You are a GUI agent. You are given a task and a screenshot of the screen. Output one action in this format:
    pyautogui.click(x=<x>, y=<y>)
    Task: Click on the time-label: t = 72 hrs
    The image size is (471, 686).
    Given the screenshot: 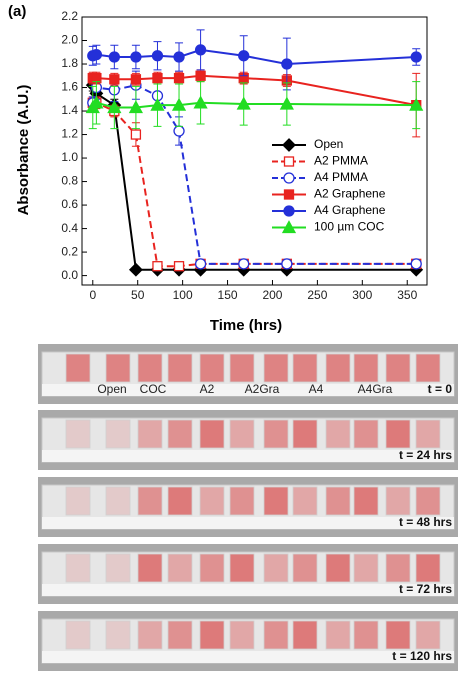 What is the action you would take?
    pyautogui.click(x=425, y=589)
    